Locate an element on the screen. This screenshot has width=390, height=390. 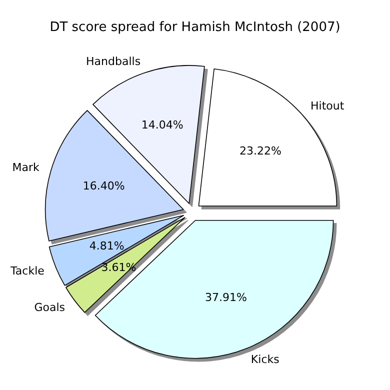
data-label: 23.22% is located at coordinates (260, 151).